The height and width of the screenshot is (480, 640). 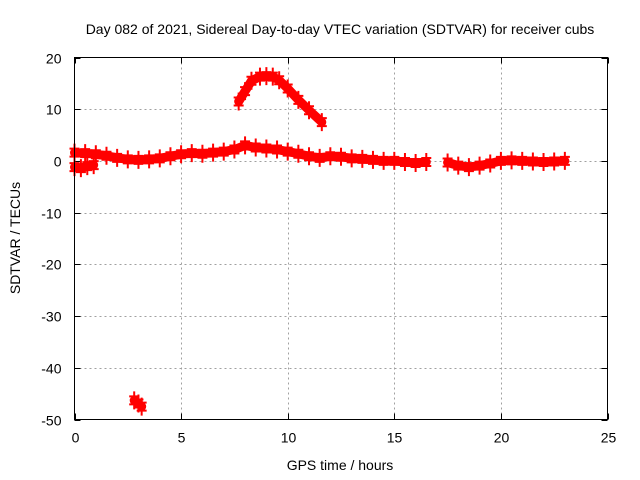 What do you see at coordinates (609, 438) in the screenshot?
I see `x-tick-label: 25` at bounding box center [609, 438].